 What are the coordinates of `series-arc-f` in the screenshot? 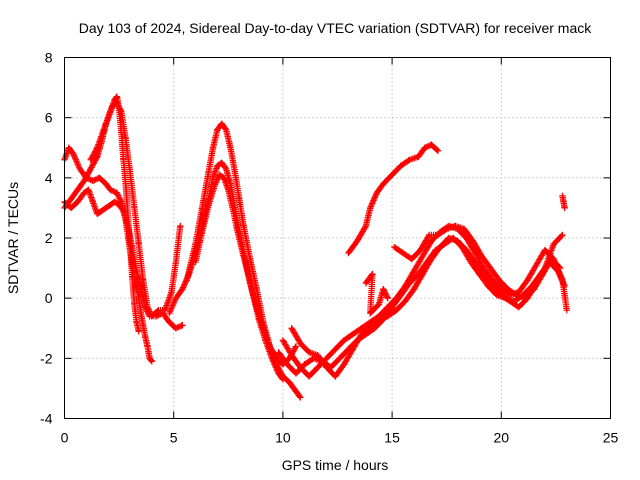 It's located at (243, 260).